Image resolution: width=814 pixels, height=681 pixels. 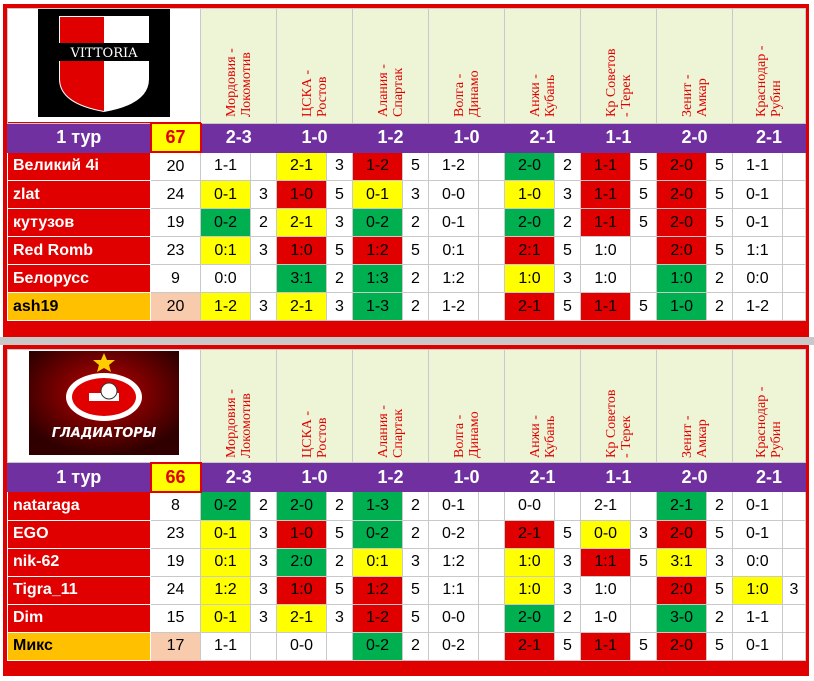 What do you see at coordinates (104, 66) in the screenshot?
I see `team-logo: VITTORIA` at bounding box center [104, 66].